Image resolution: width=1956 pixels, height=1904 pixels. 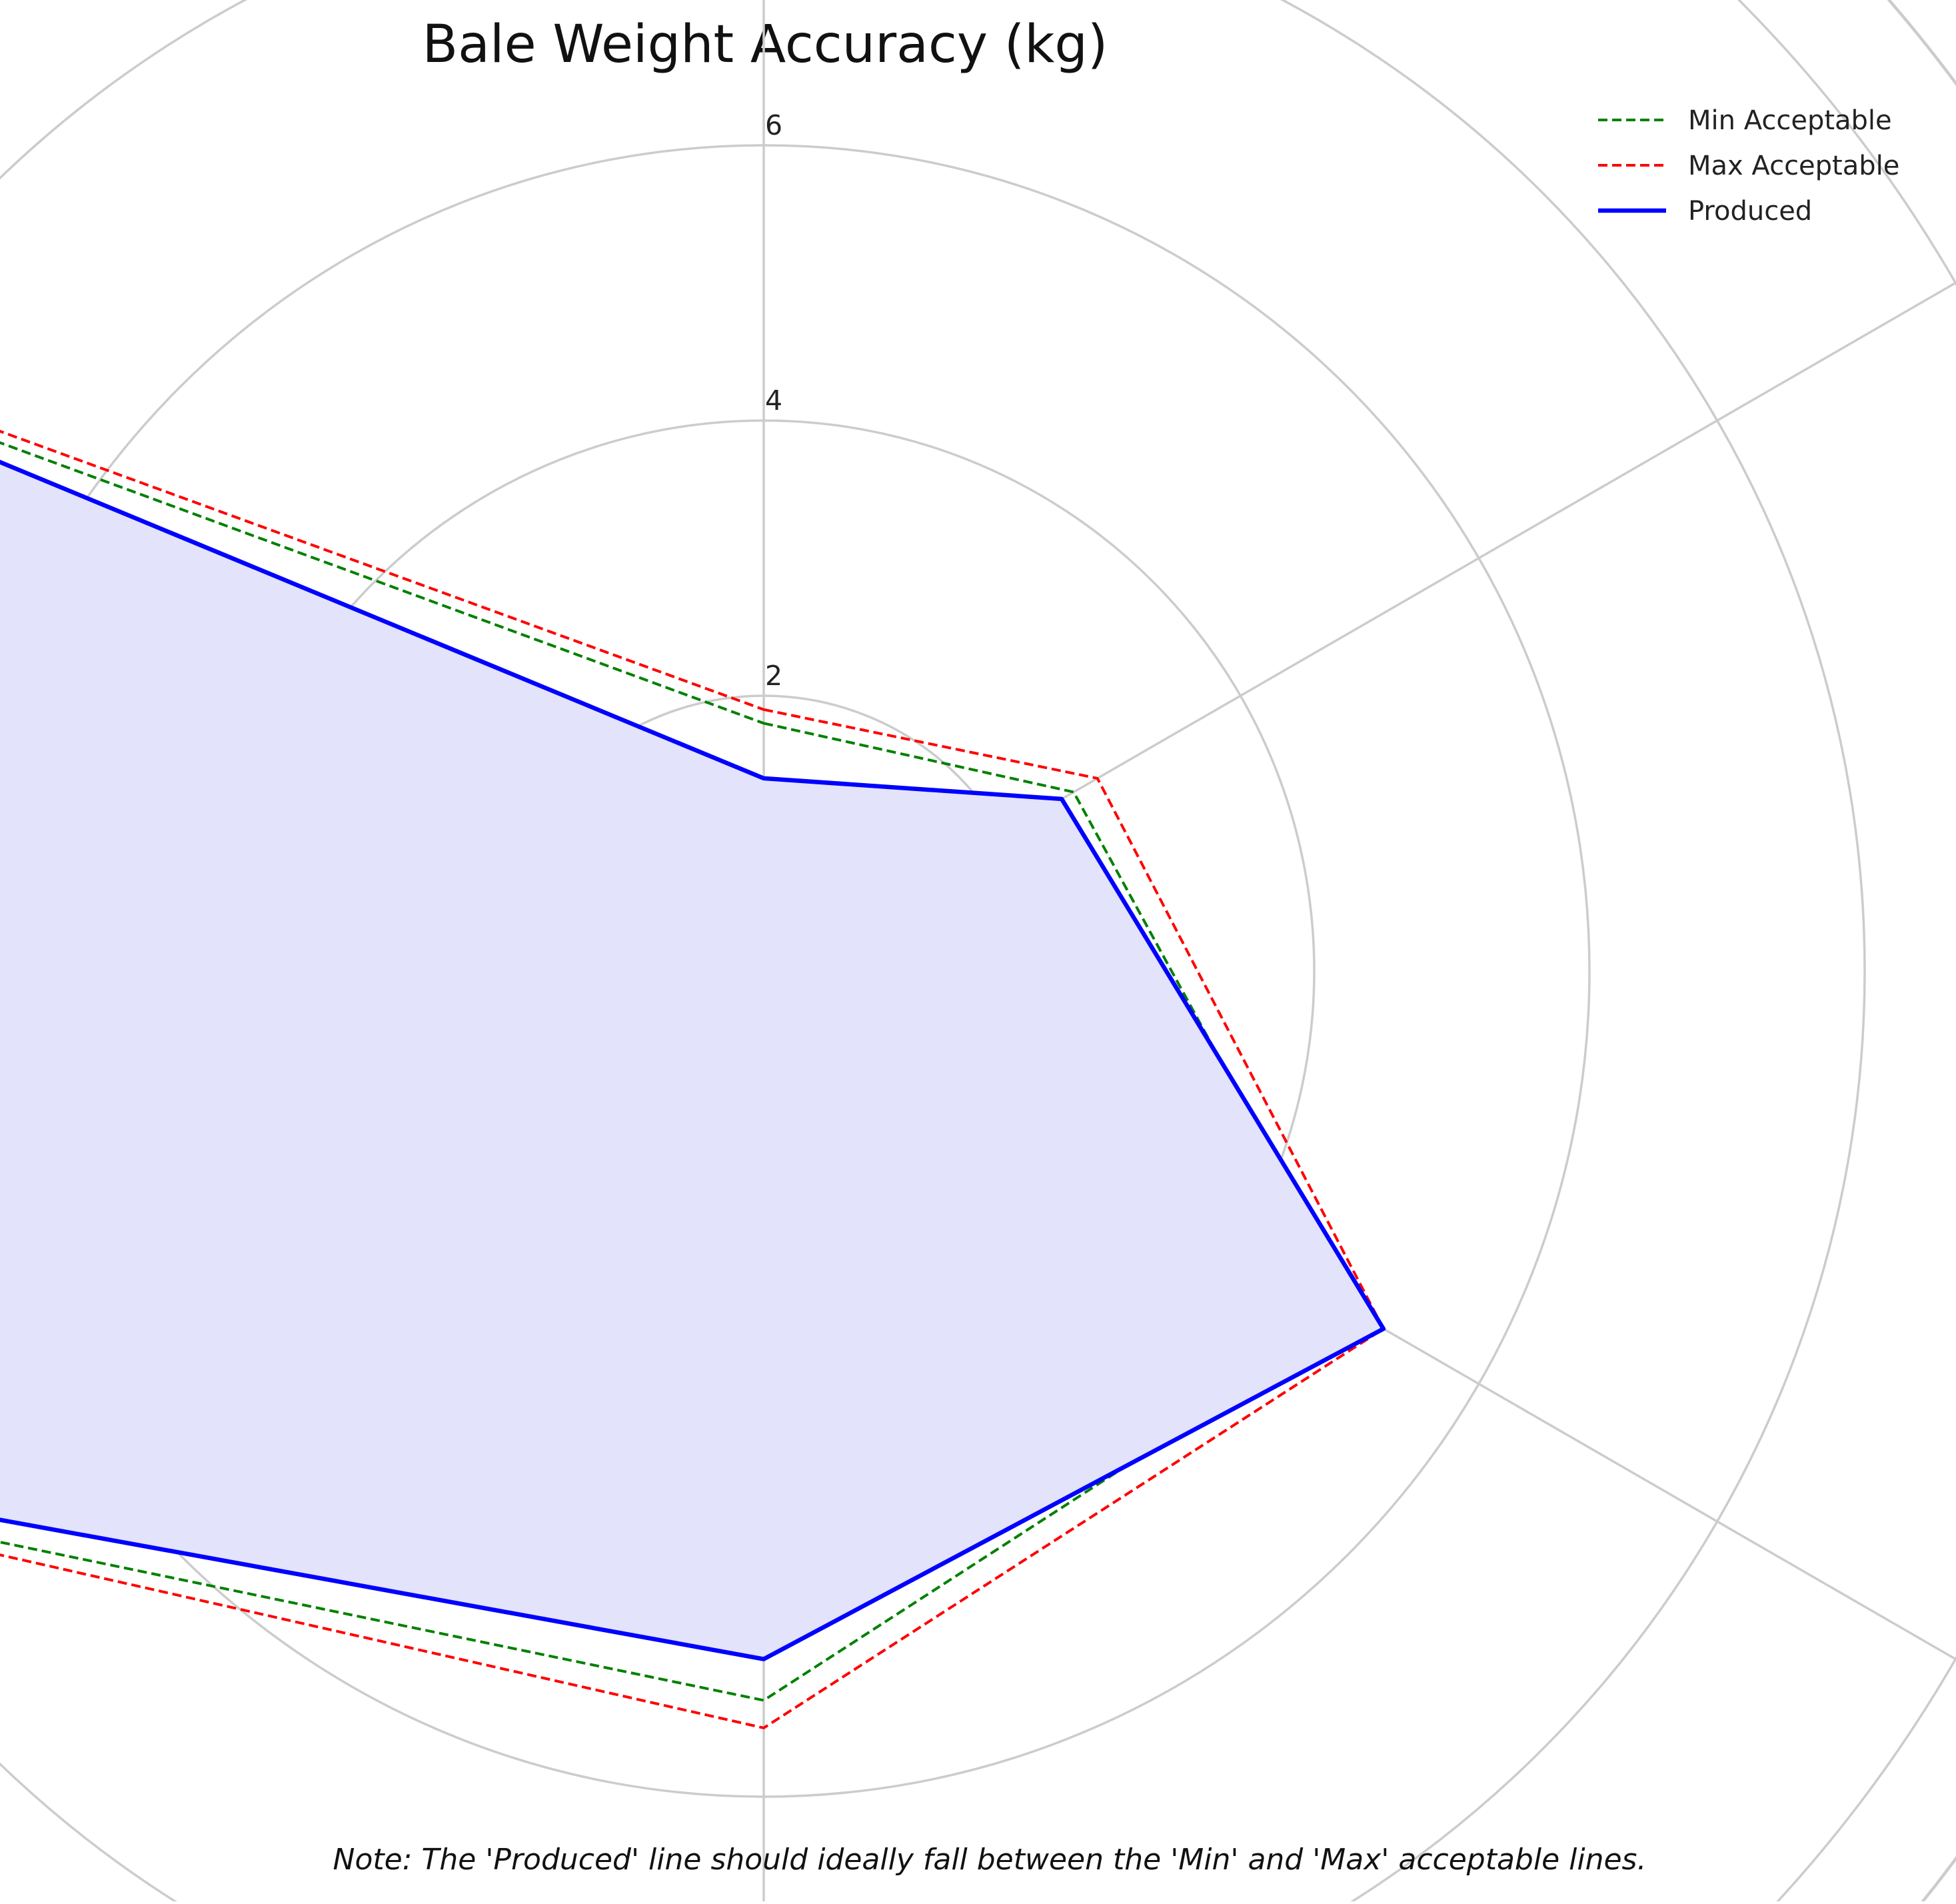 What do you see at coordinates (765, 45) in the screenshot?
I see `chart-title: Bale Weight Accuracy (kg)` at bounding box center [765, 45].